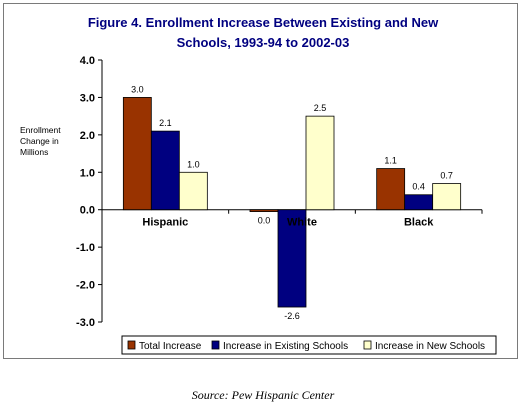 Image resolution: width=526 pixels, height=405 pixels. Describe the element at coordinates (390, 161) in the screenshot. I see `data-label: 1.1` at that location.